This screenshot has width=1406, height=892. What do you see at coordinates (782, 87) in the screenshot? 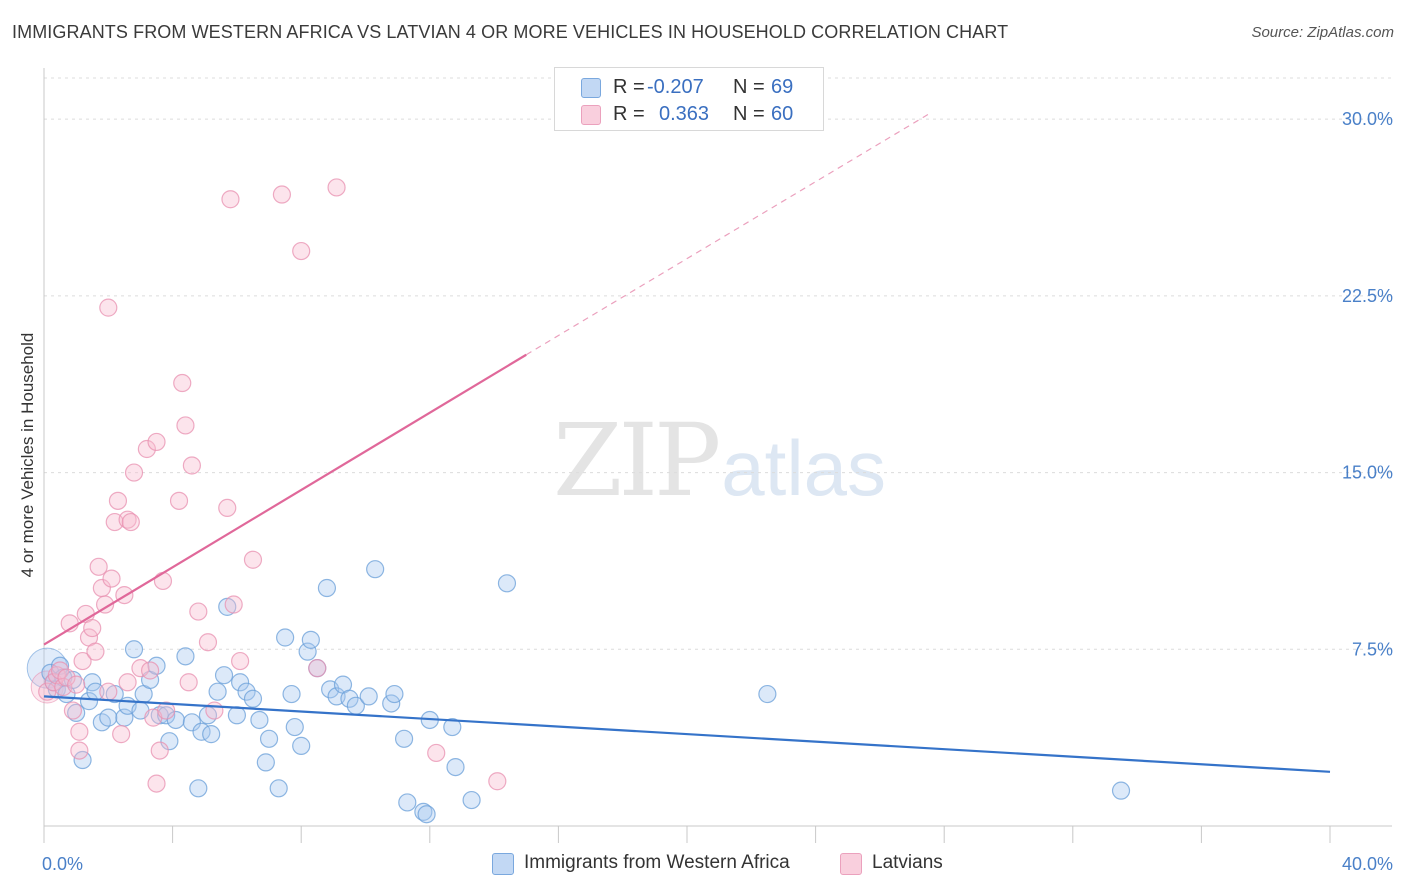
I see `legend-n-value: 69` at bounding box center [782, 87].